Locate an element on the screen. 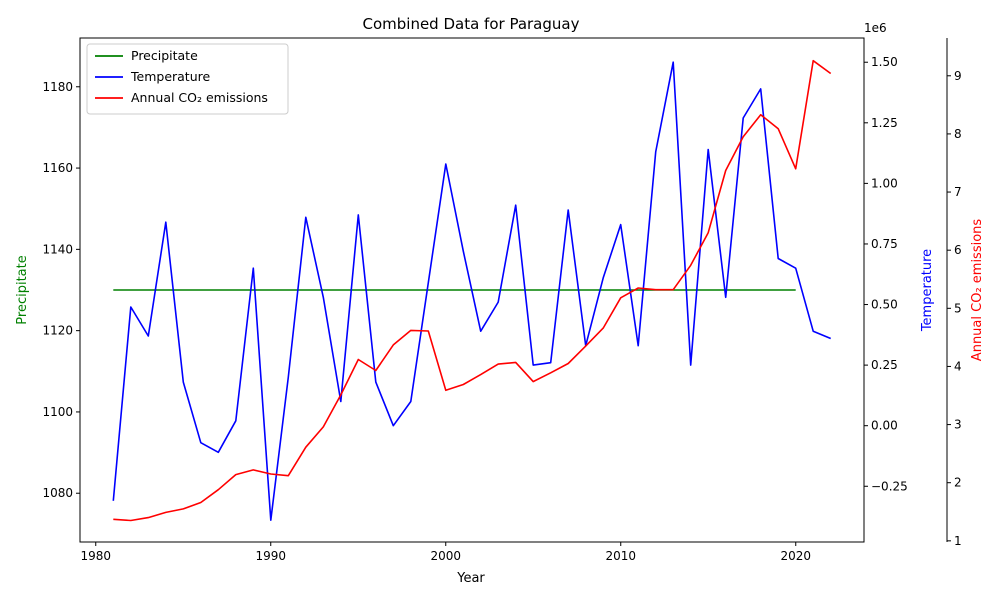 The height and width of the screenshot is (600, 1000). right1-tick-label-3: 0.50 is located at coordinates (884, 305).